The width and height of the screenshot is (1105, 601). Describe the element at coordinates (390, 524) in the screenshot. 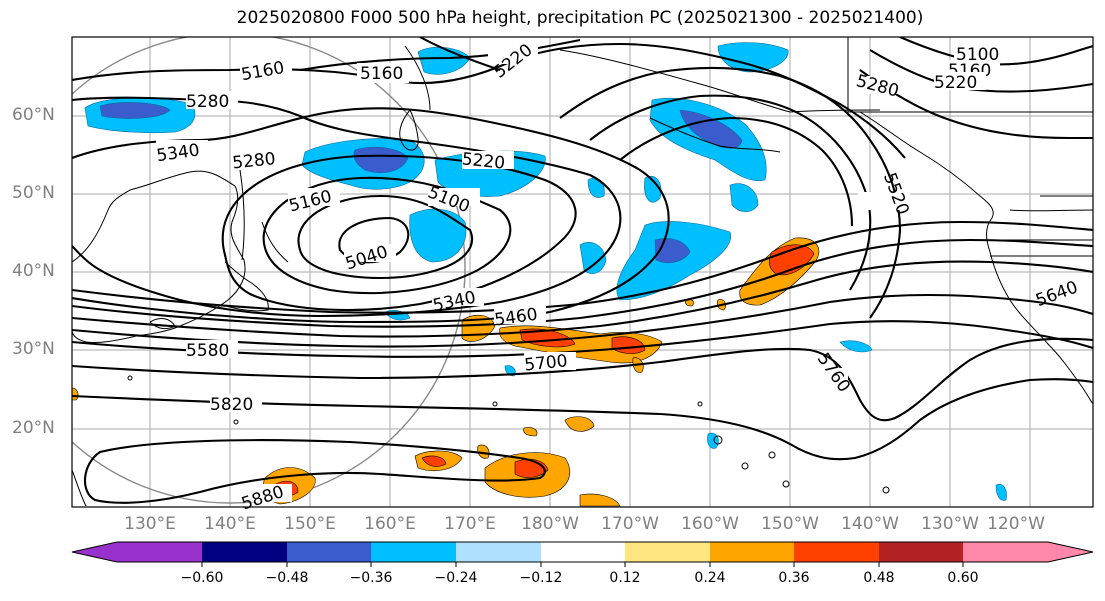

I see `lon-label: 160°E` at that location.